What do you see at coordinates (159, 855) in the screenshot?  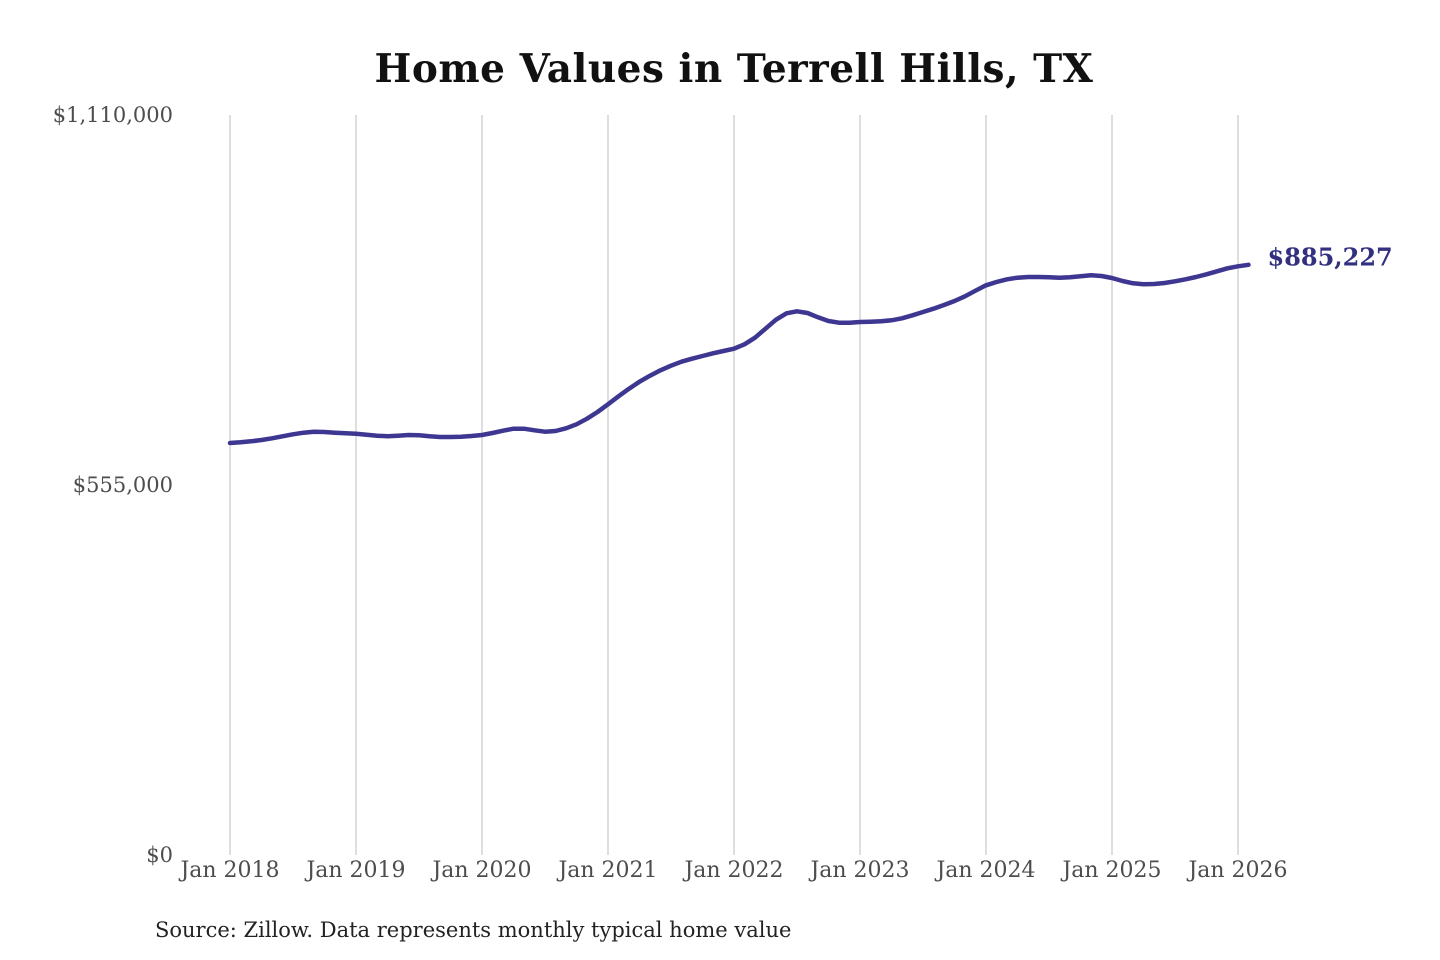 I see `y-axis-tick-label: $0` at bounding box center [159, 855].